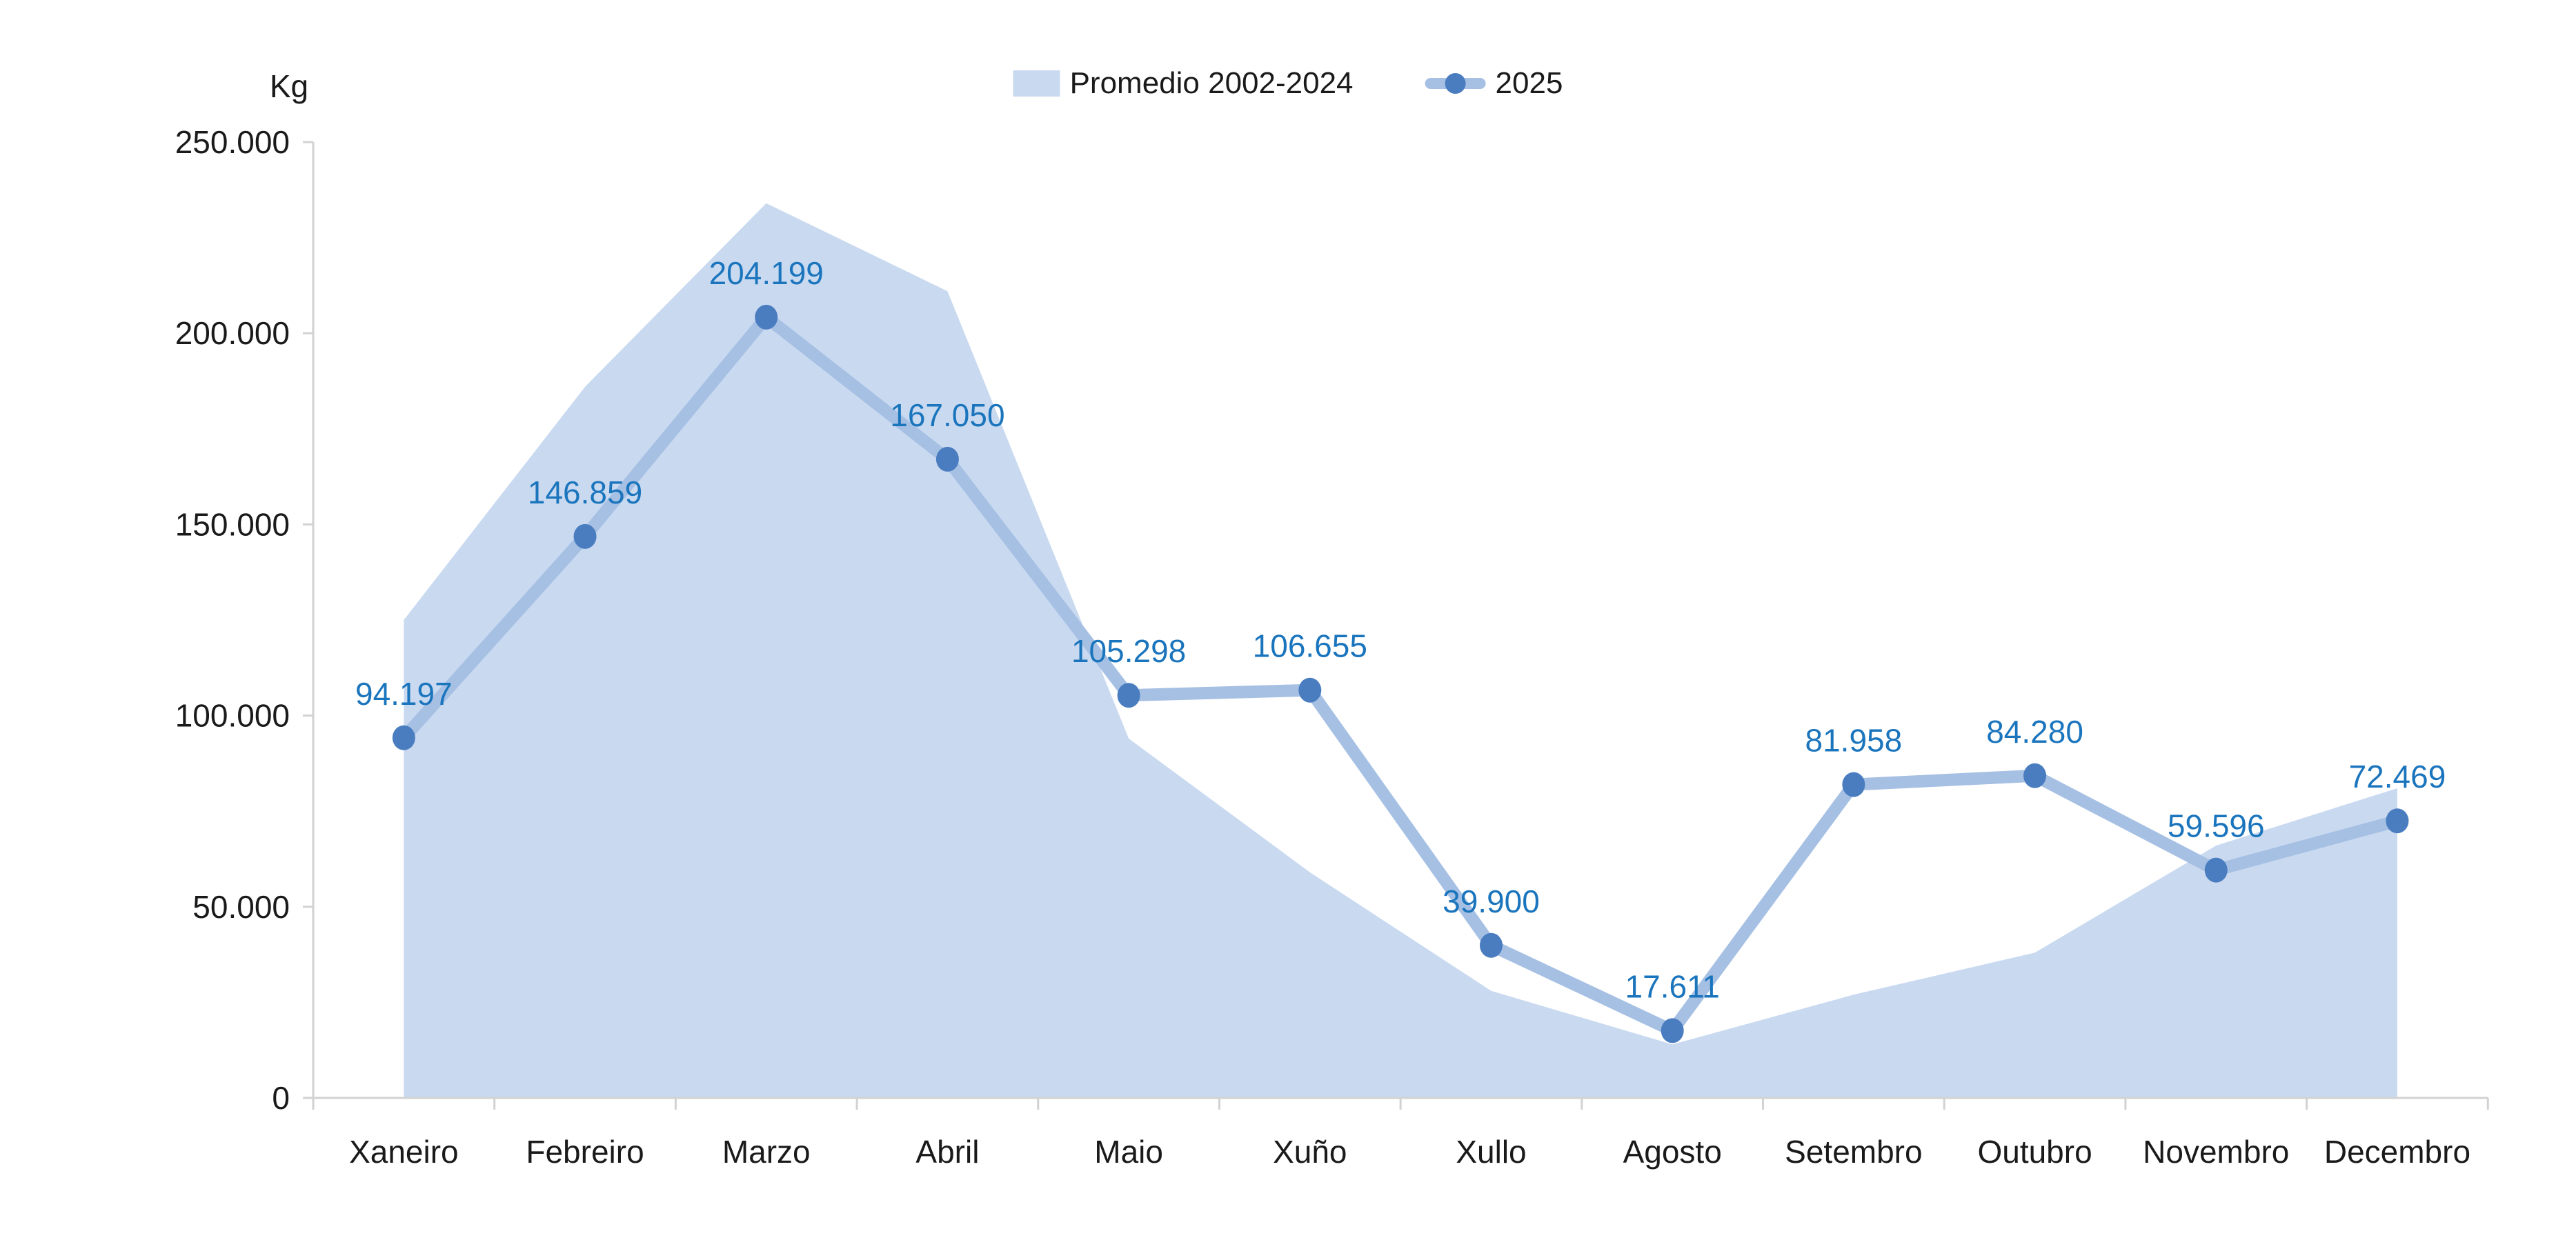 The width and height of the screenshot is (2576, 1240). I want to click on y-tick-label: 200.000, so click(232, 333).